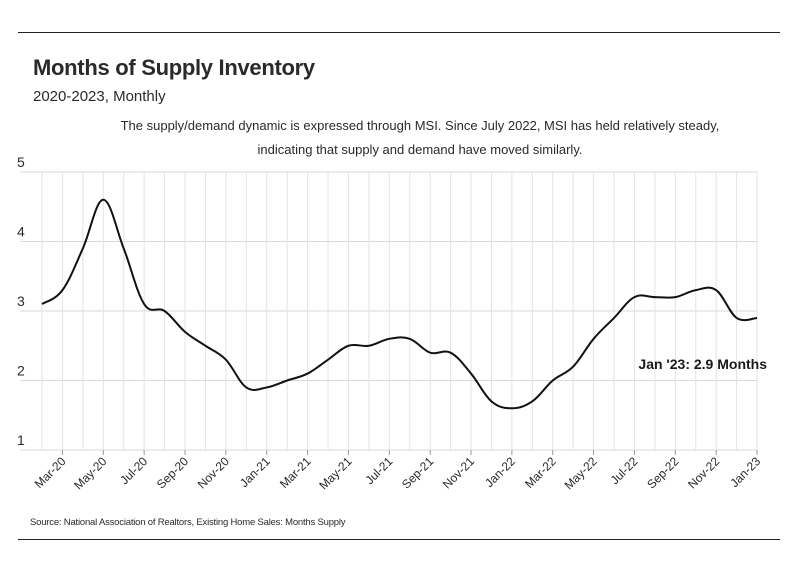  I want to click on x-tick-label: Nov-22, so click(703, 472).